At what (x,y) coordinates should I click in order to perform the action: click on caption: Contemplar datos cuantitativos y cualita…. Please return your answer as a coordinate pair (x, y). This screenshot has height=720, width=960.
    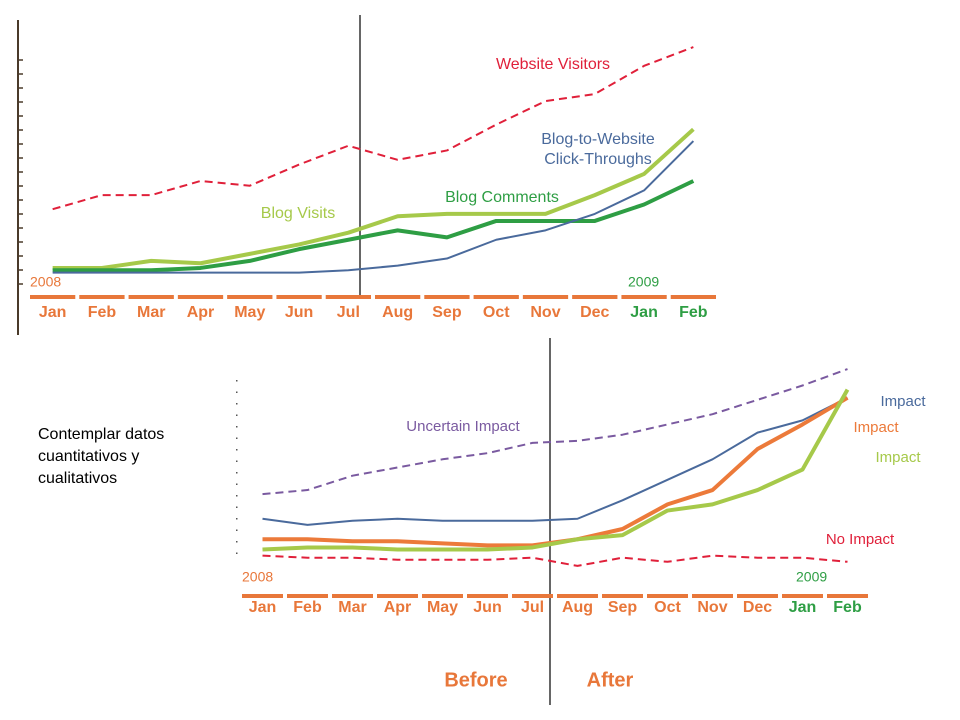
    Looking at the image, I should click on (101, 456).